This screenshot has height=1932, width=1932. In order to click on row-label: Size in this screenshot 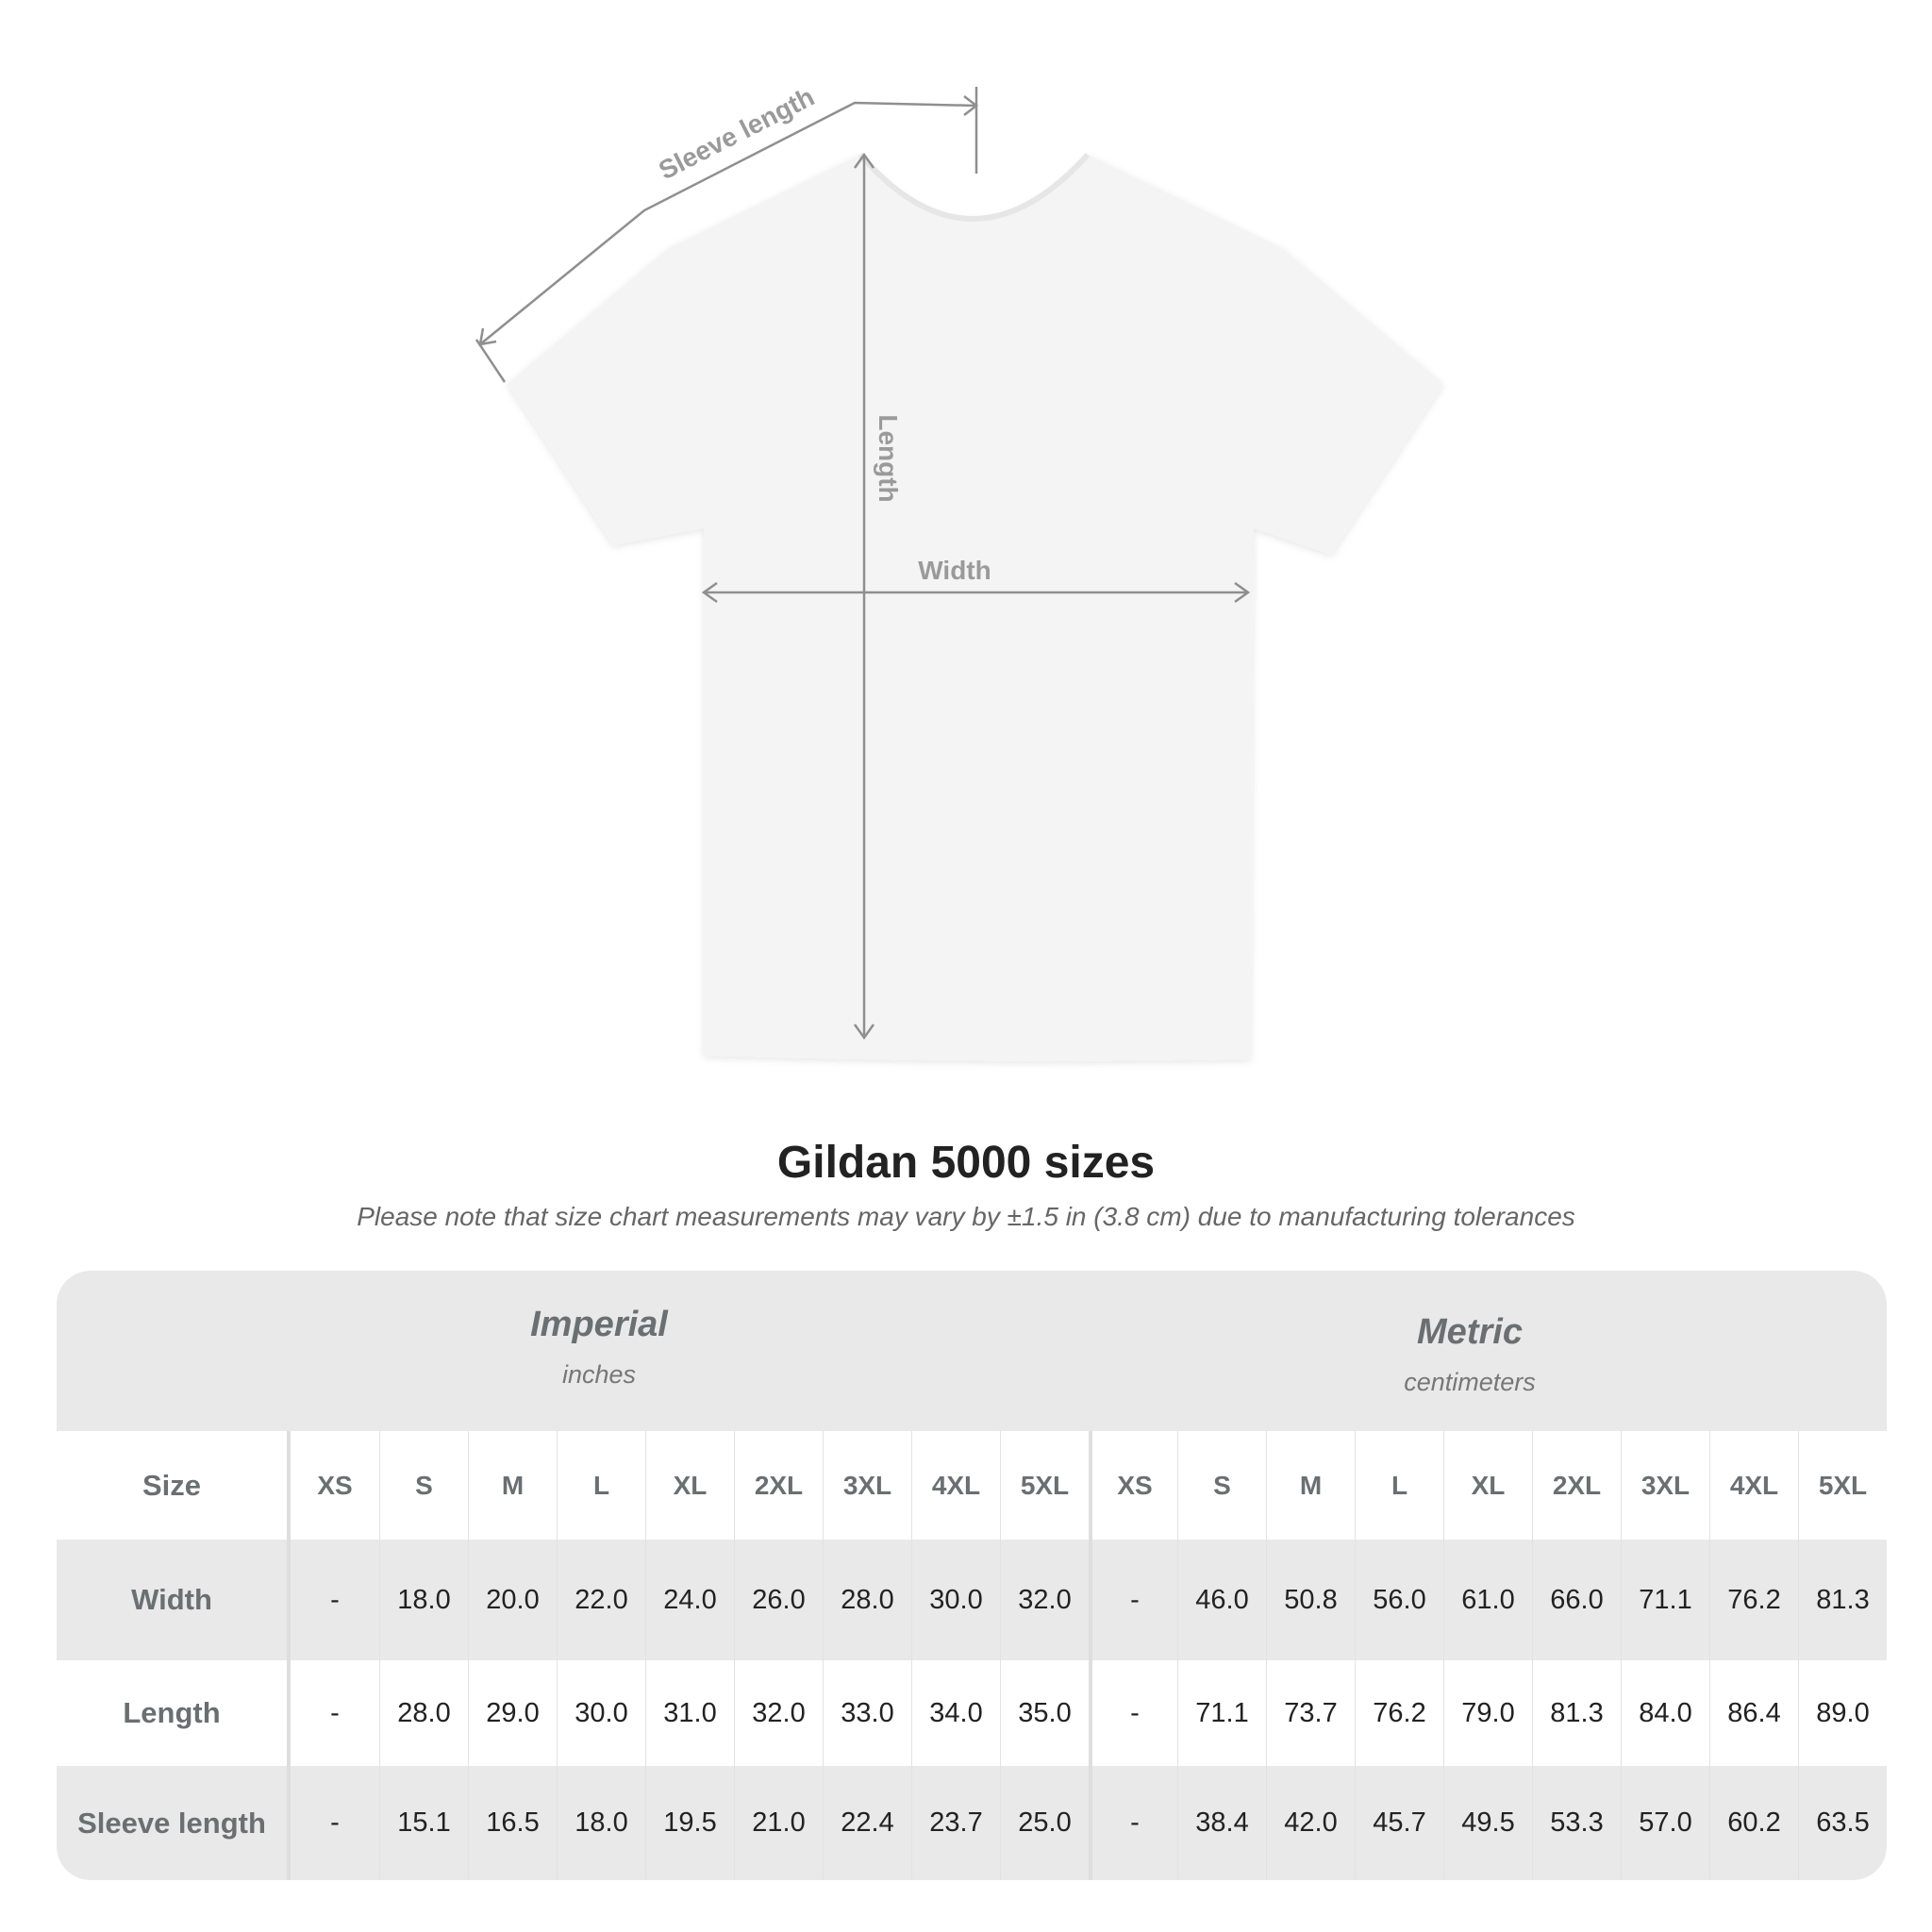, I will do `click(174, 1486)`.